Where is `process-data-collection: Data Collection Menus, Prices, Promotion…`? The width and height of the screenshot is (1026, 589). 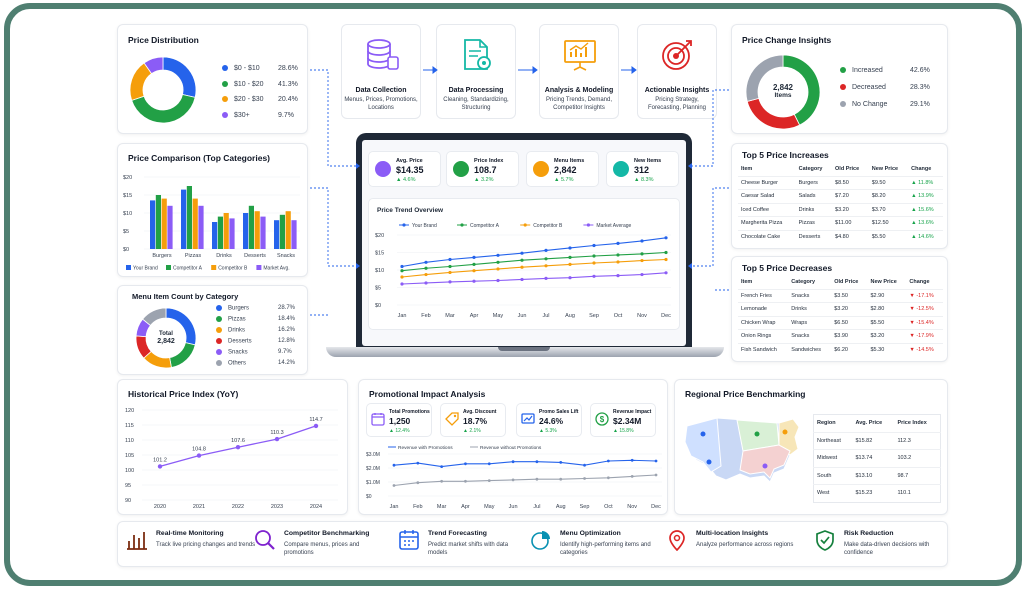 process-data-collection: Data Collection Menus, Prices, Promotion… is located at coordinates (381, 71).